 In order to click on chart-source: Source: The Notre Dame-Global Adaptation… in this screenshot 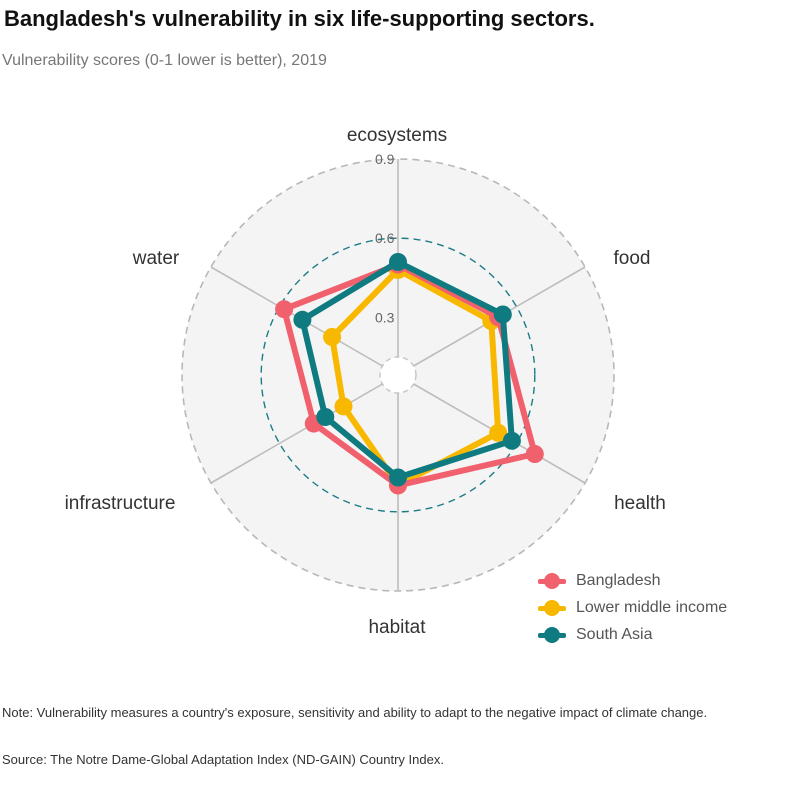, I will do `click(223, 759)`.